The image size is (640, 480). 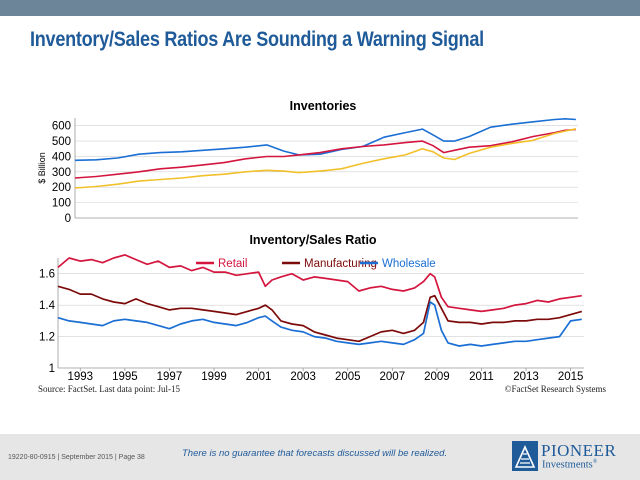 I want to click on inventories-series-group, so click(x=325, y=153).